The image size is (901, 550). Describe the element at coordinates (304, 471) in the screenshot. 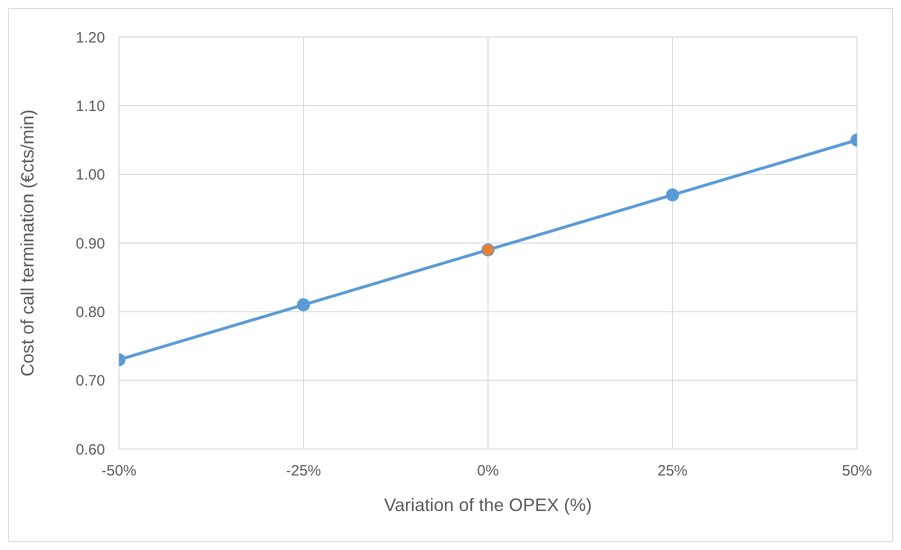

I see `x-tick-label: -25%` at that location.